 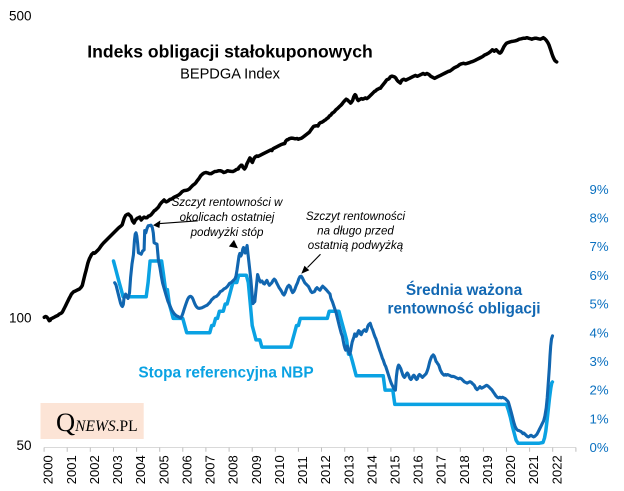 I want to click on svg-text: 2%, so click(x=599, y=390).